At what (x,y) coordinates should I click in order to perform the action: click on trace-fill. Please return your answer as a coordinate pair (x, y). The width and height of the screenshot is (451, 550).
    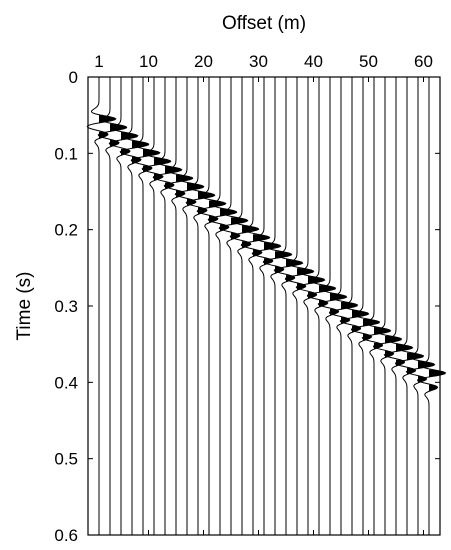
    Looking at the image, I should click on (437, 380).